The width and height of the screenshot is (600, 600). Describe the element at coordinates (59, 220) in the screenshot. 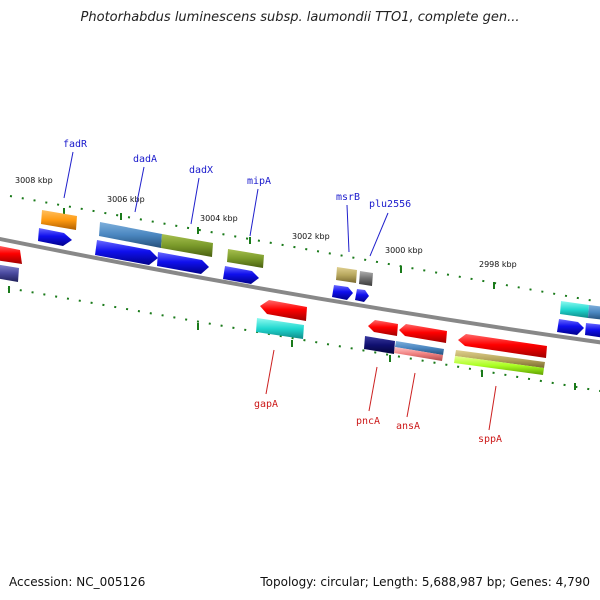

I see `fadR-gene-bar` at that location.